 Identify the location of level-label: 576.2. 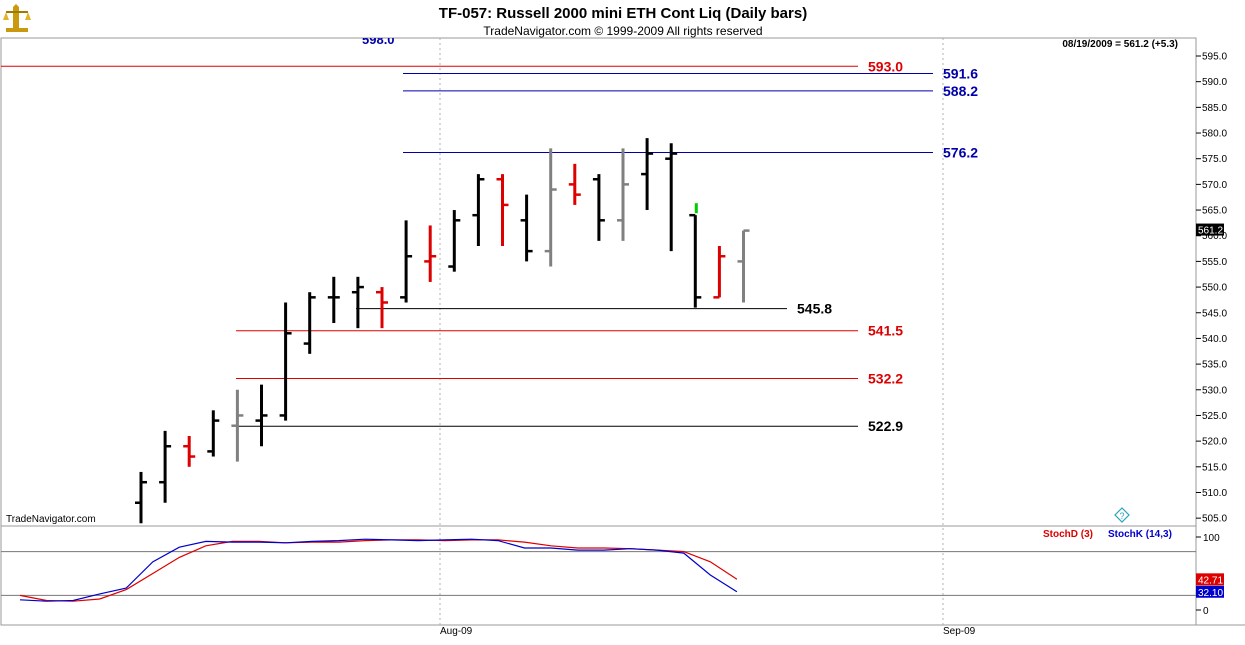
(960, 153).